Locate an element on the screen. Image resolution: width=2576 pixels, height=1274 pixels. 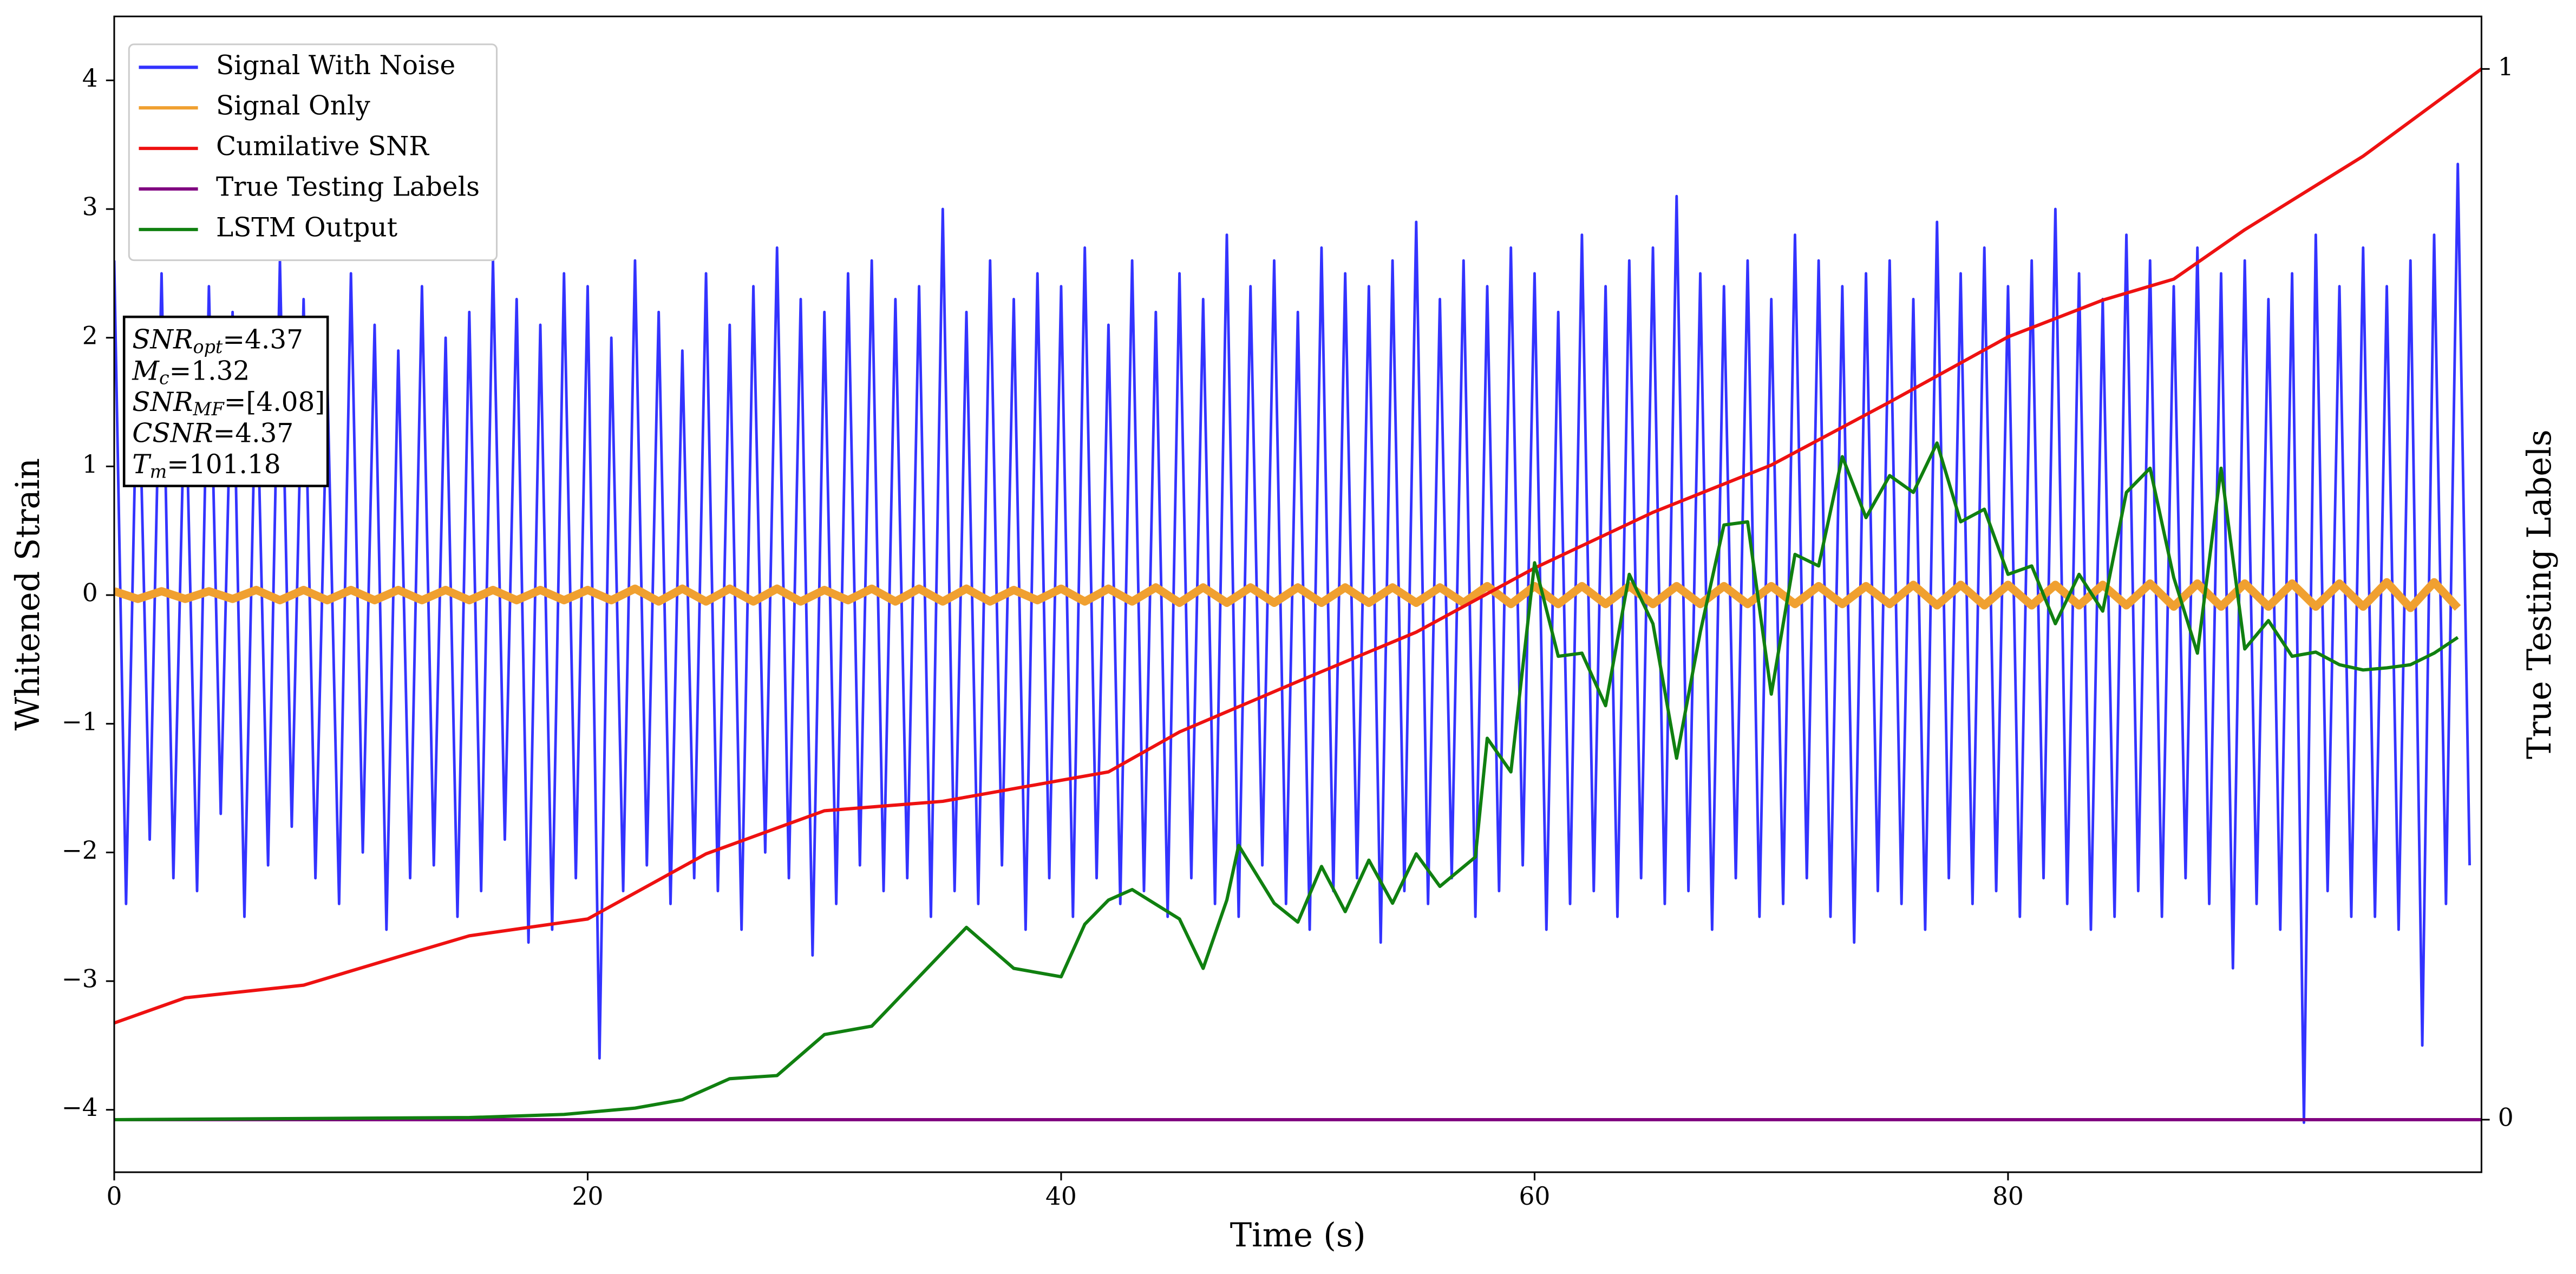
y-tick-label: −1 is located at coordinates (80, 721).